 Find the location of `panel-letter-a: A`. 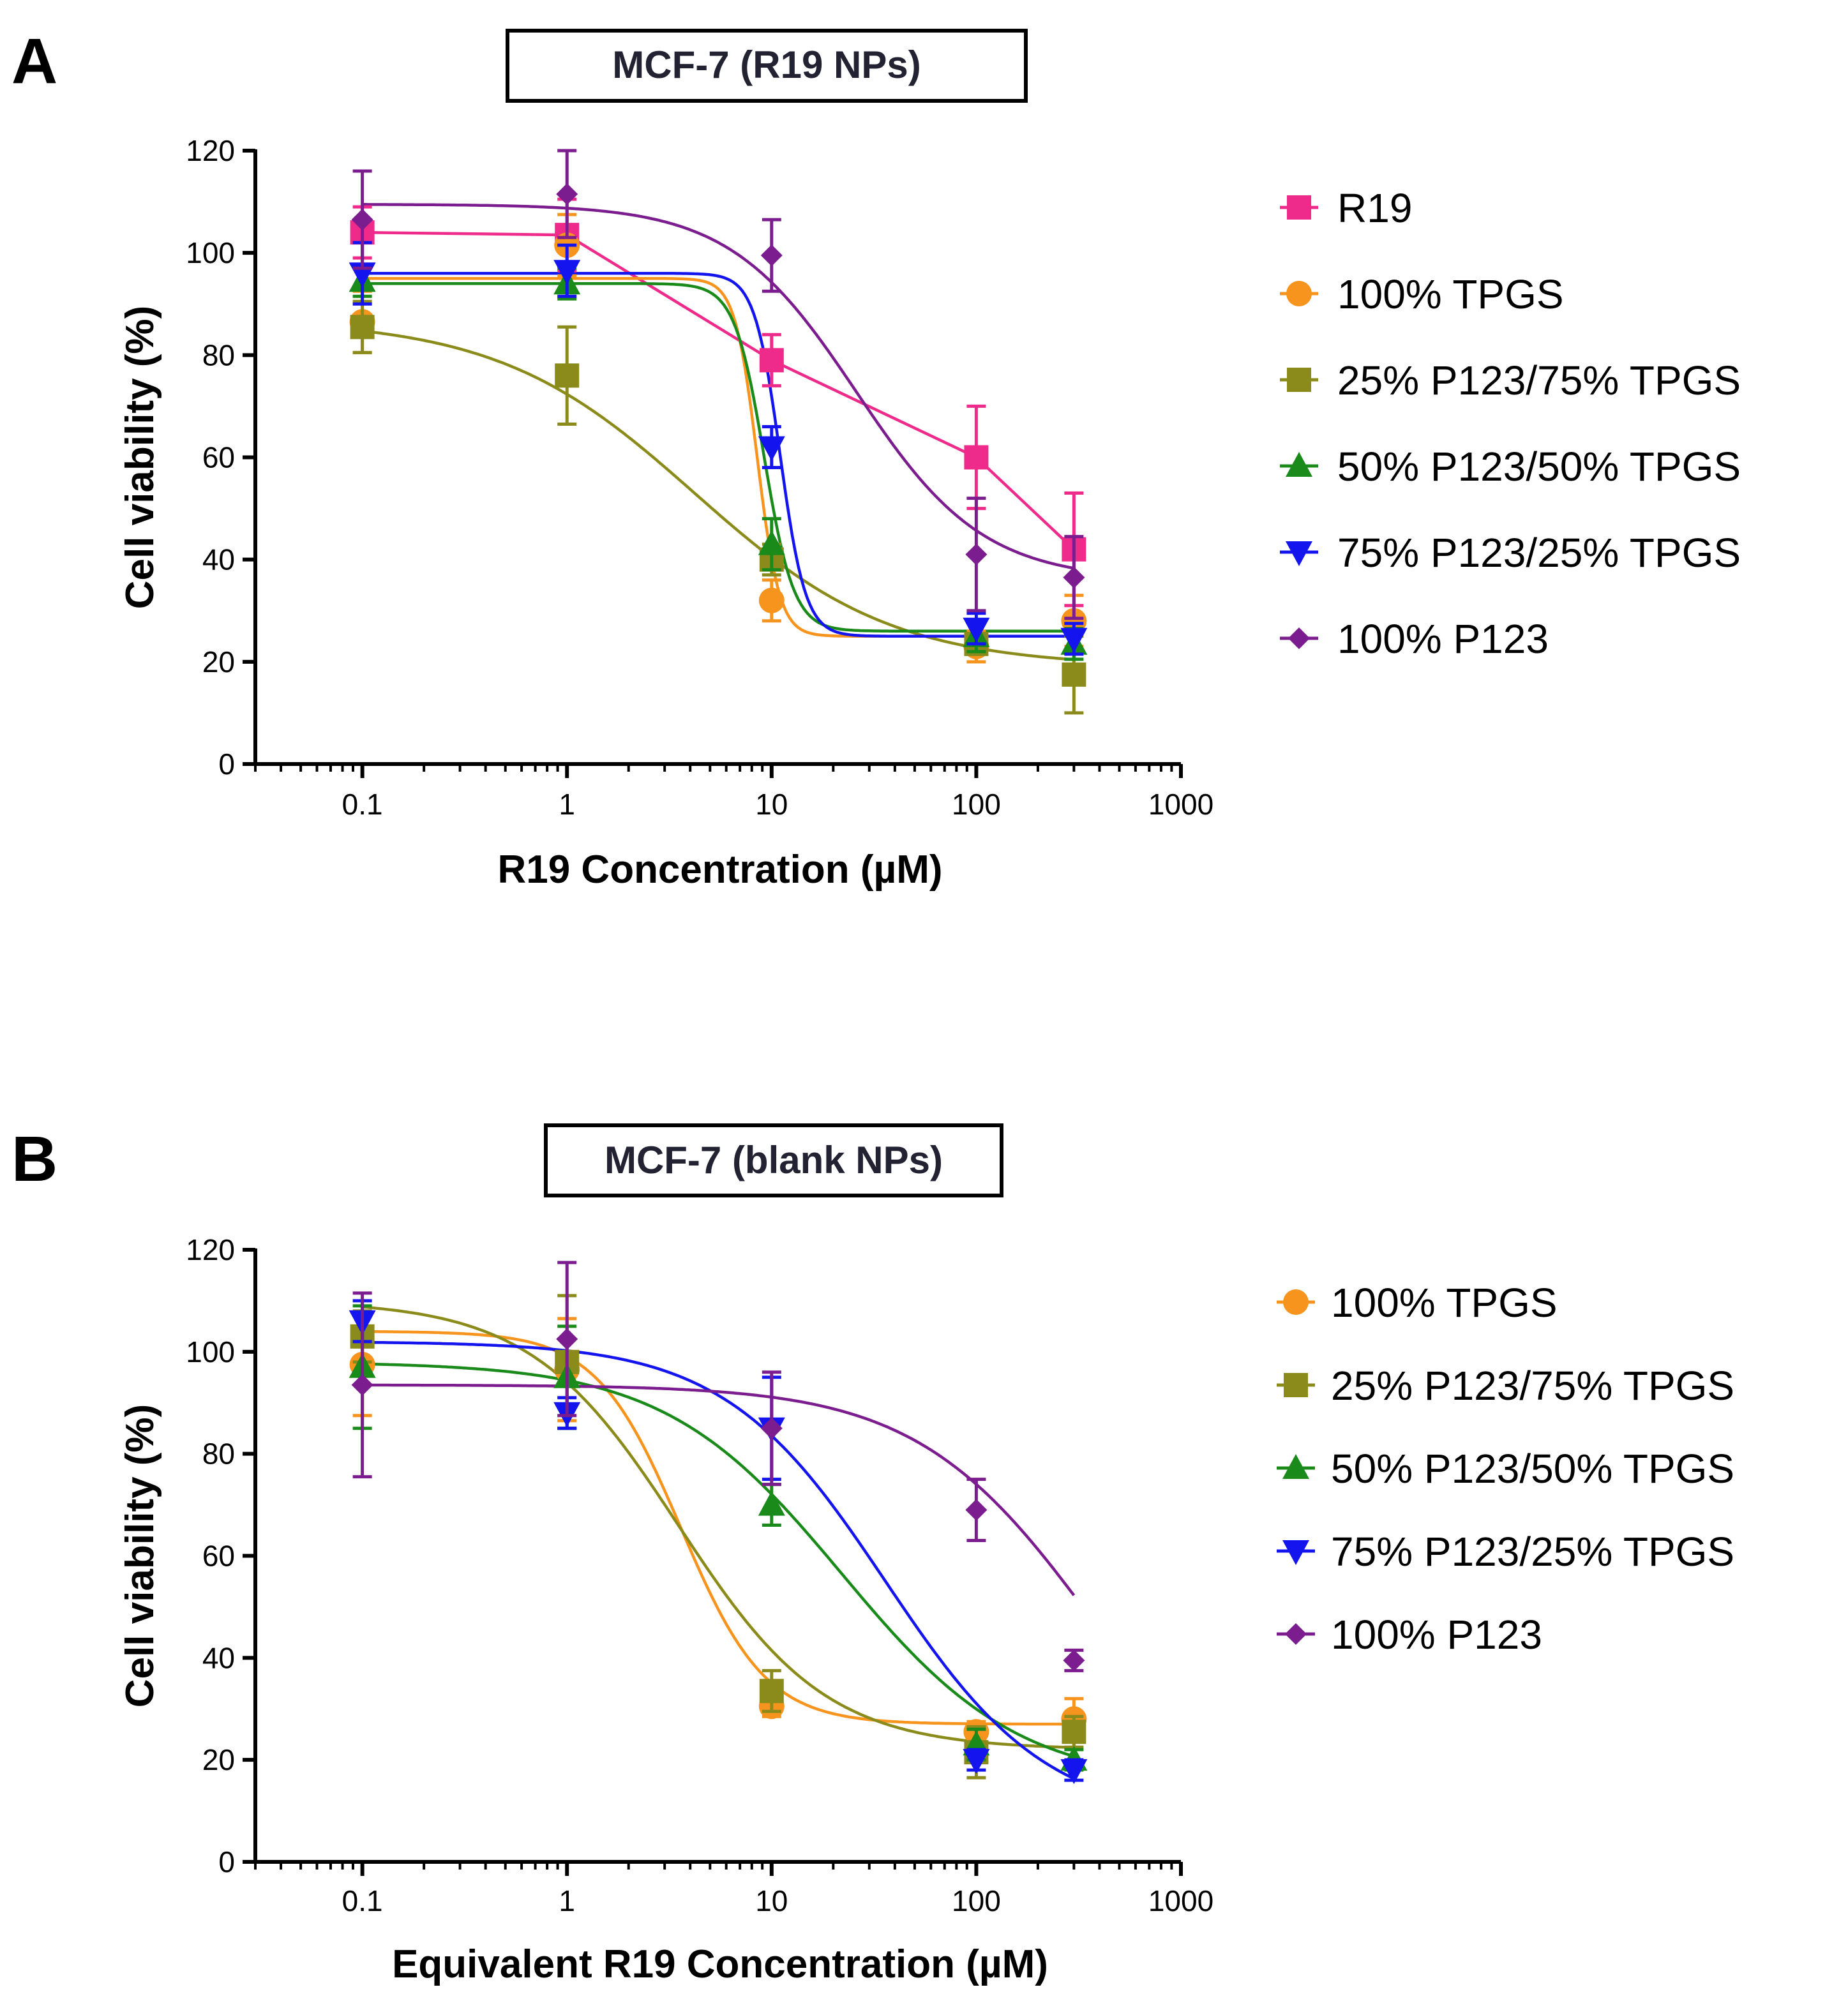

panel-letter-a: A is located at coordinates (34, 61).